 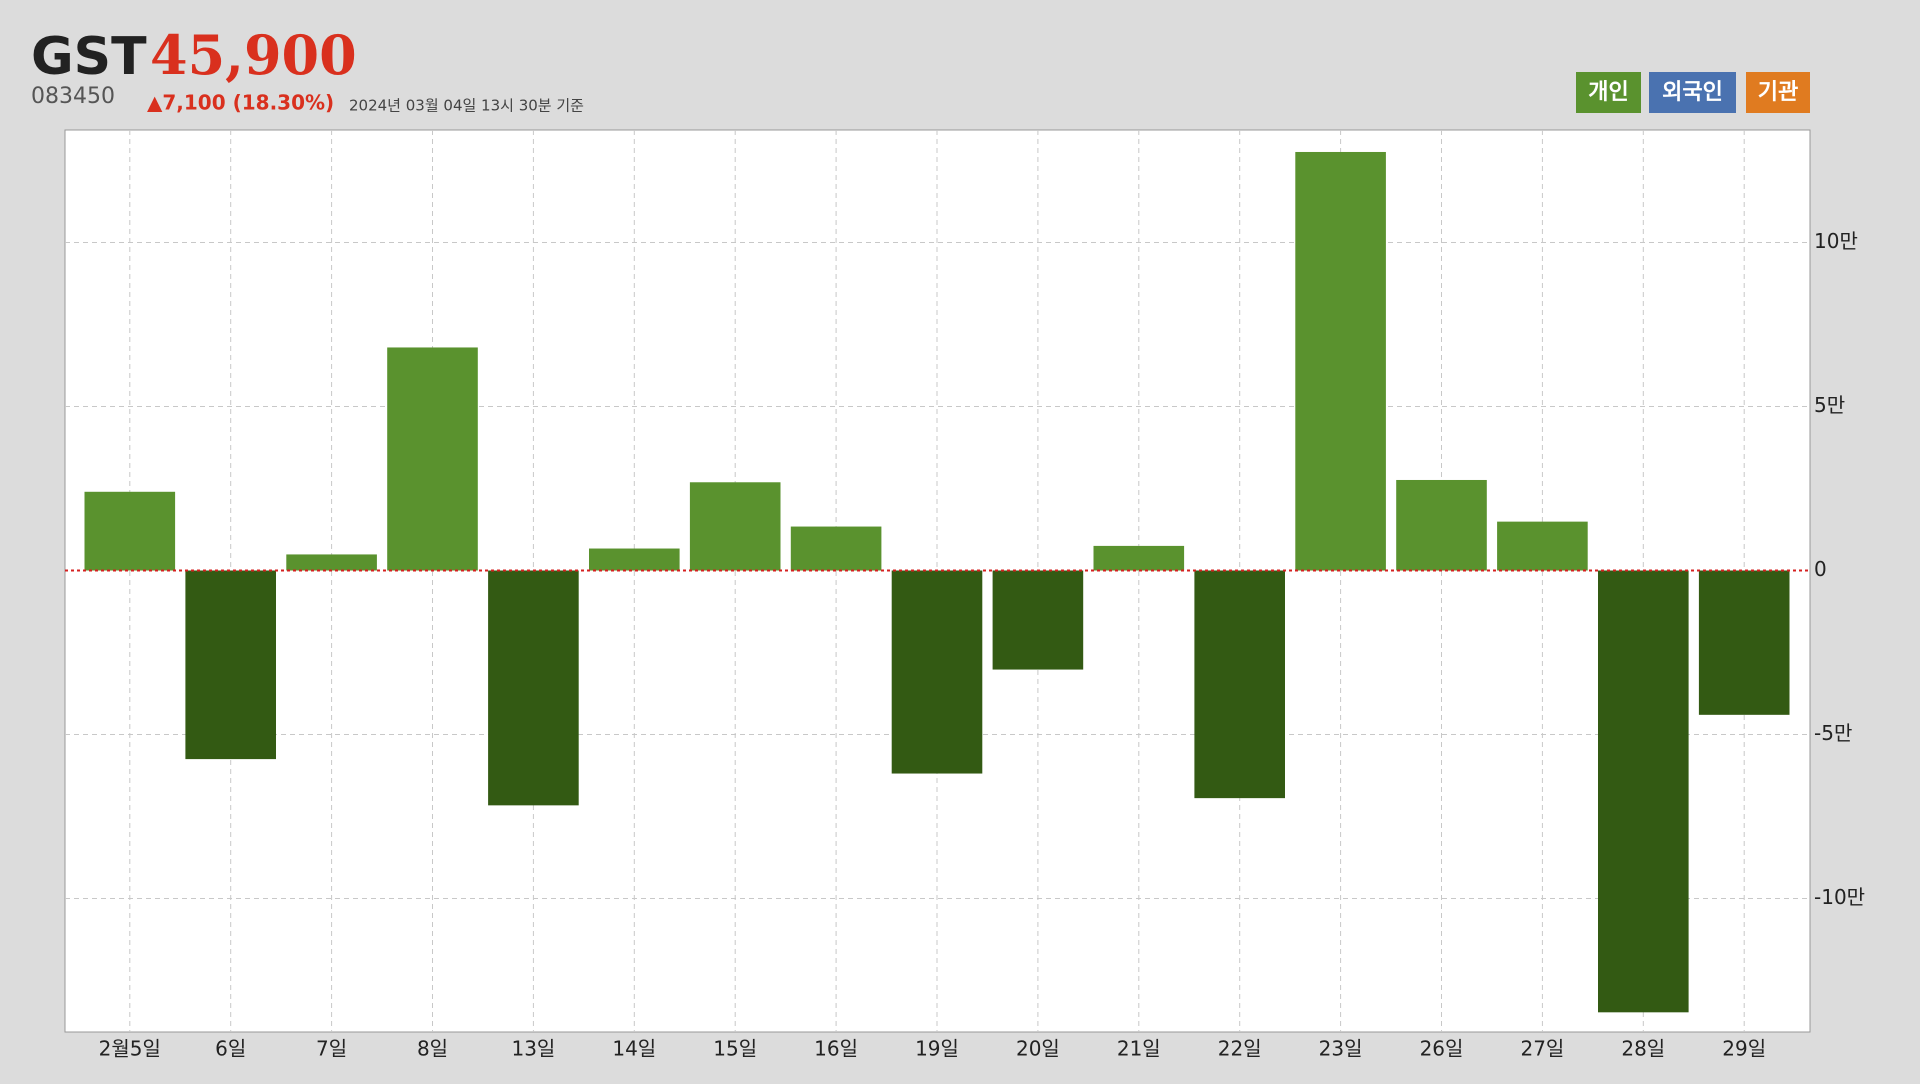 I want to click on x-tick-label: 29일, so click(x=1744, y=1049).